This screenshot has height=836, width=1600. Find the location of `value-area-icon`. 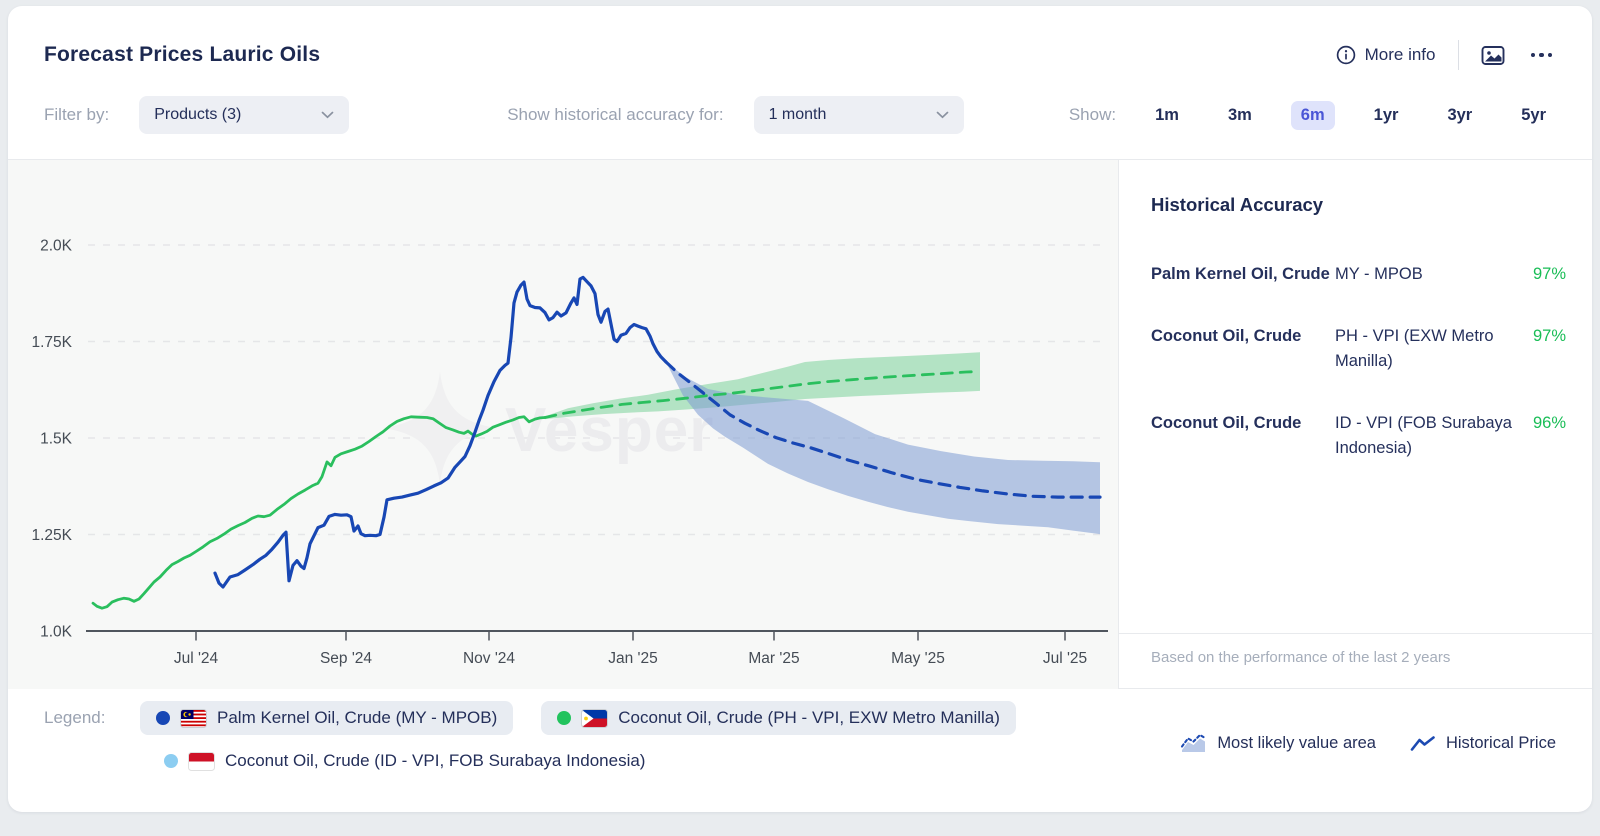

value-area-icon is located at coordinates (1194, 742).